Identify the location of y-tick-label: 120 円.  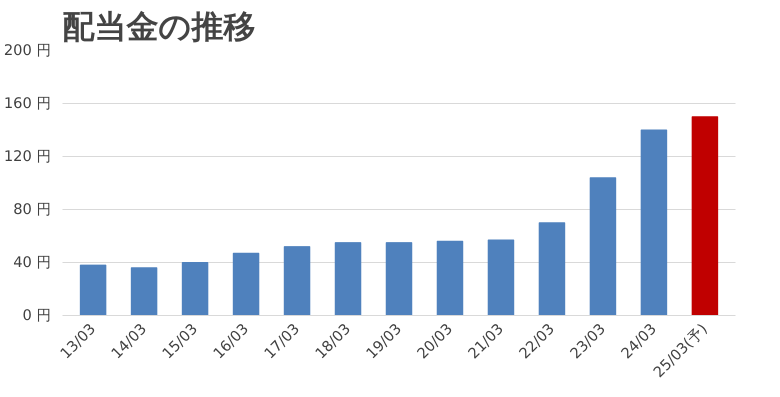
(28, 156).